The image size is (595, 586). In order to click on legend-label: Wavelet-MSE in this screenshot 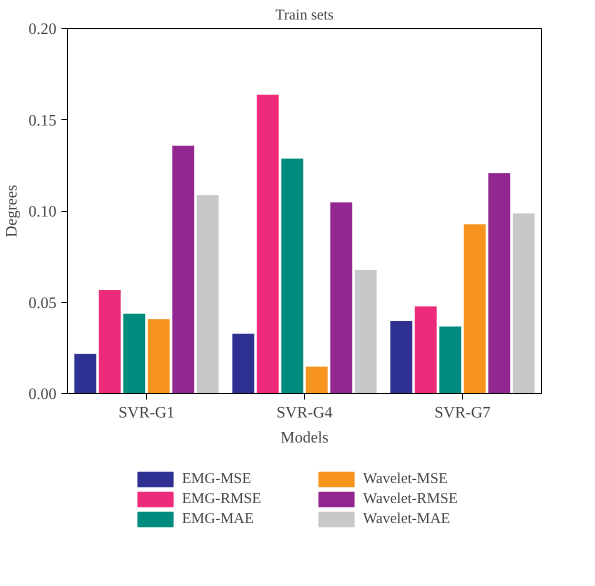, I will do `click(406, 479)`.